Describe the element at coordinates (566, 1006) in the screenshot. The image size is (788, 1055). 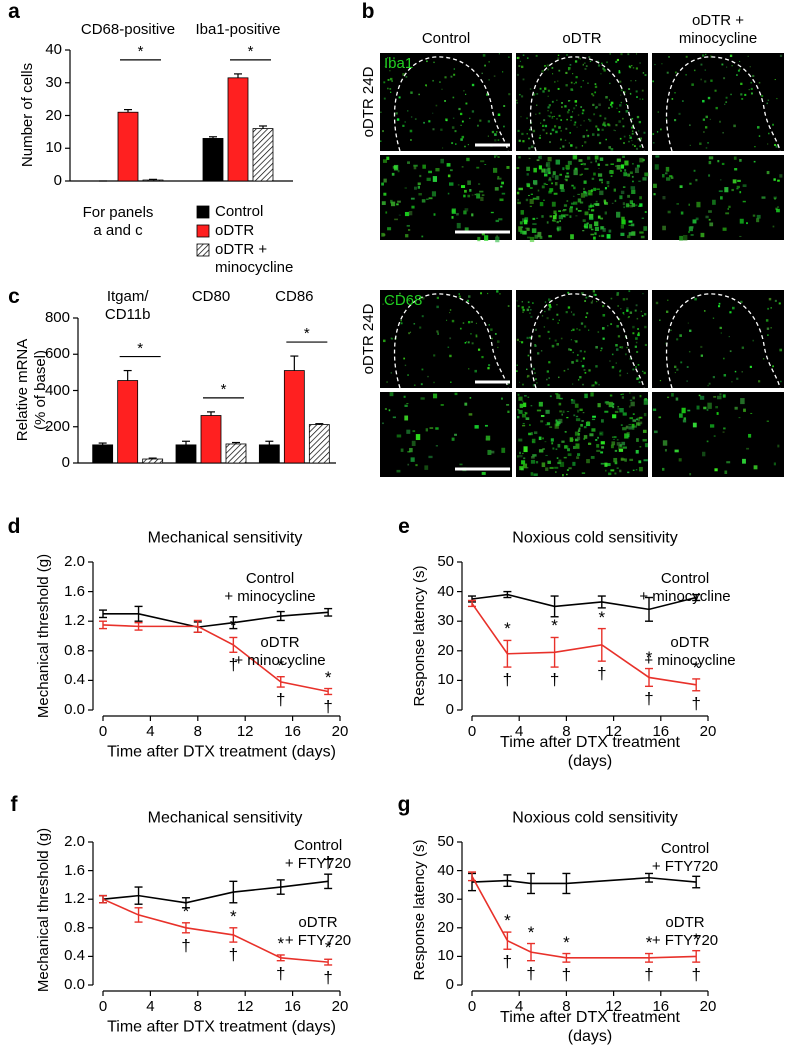
I see `x-tick-label: 8` at that location.